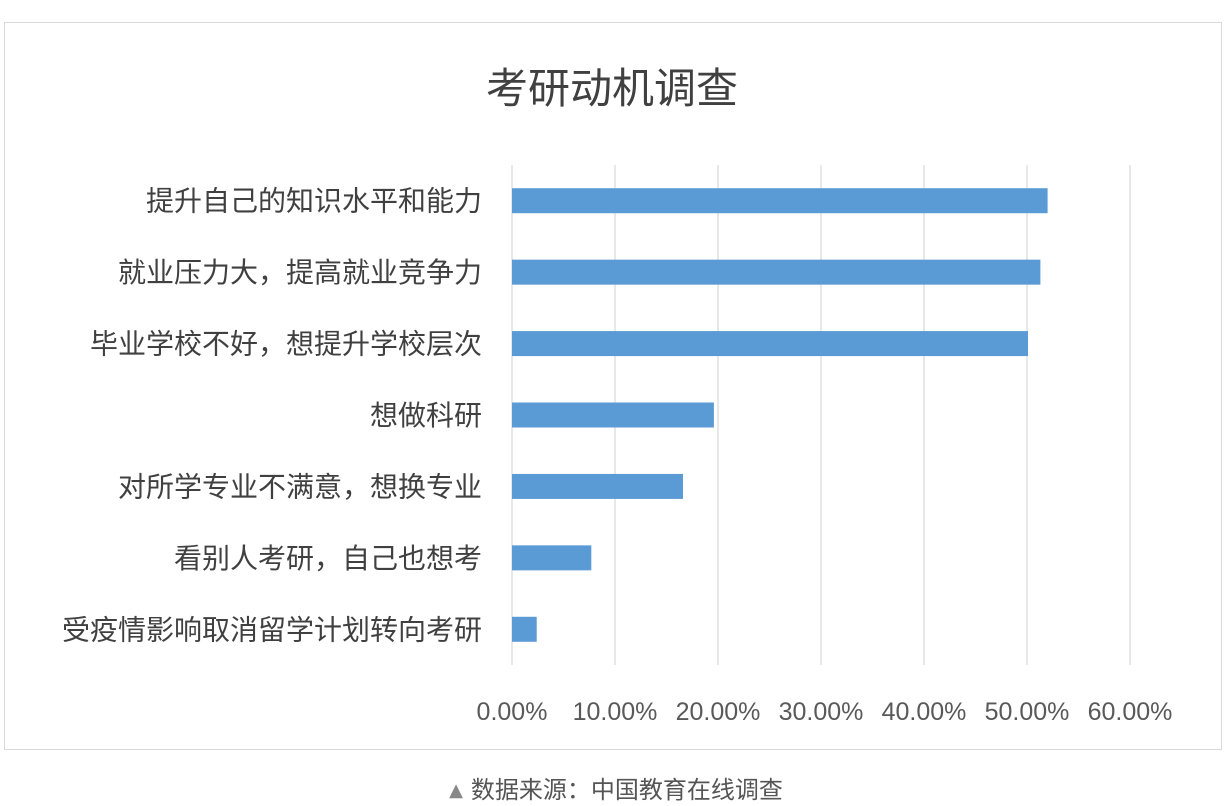 The width and height of the screenshot is (1232, 806). What do you see at coordinates (286, 344) in the screenshot?
I see `category-label: 毕业学校不好，想提升学校层次` at bounding box center [286, 344].